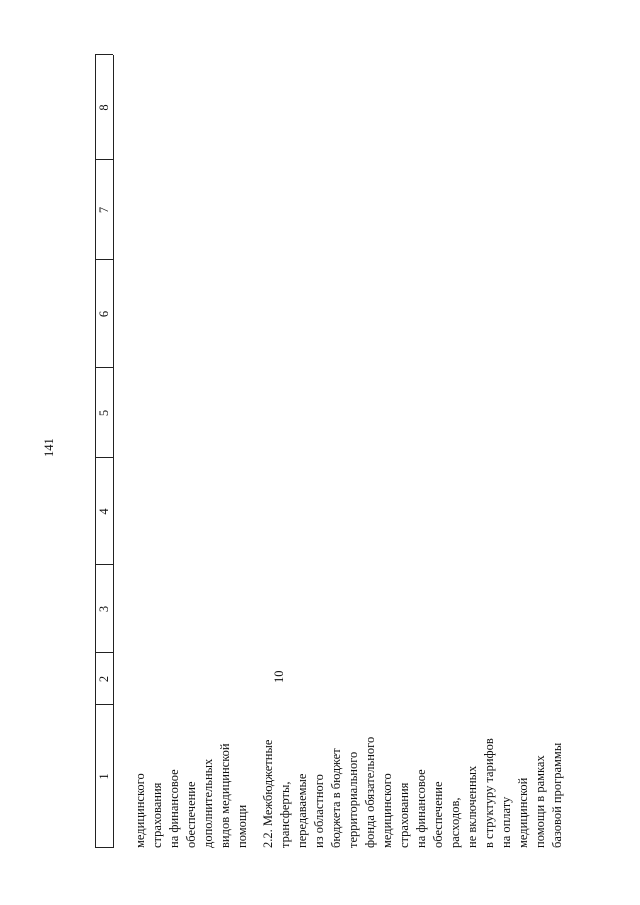 The width and height of the screenshot is (640, 905). What do you see at coordinates (336, 798) in the screenshot?
I see `text-line: бюджета в бюджет` at bounding box center [336, 798].